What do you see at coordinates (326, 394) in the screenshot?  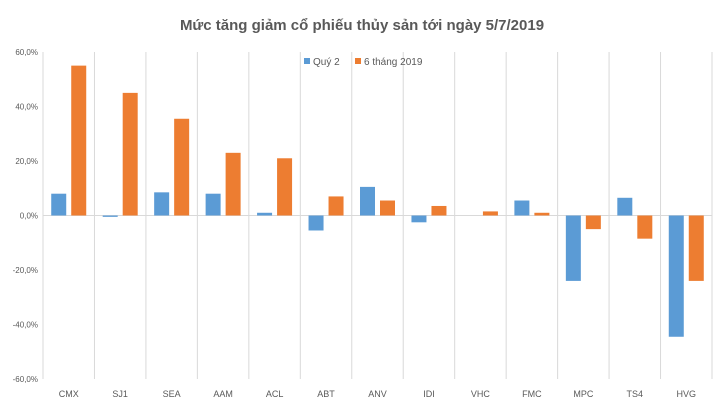 I see `x-tick-label: ABT` at bounding box center [326, 394].